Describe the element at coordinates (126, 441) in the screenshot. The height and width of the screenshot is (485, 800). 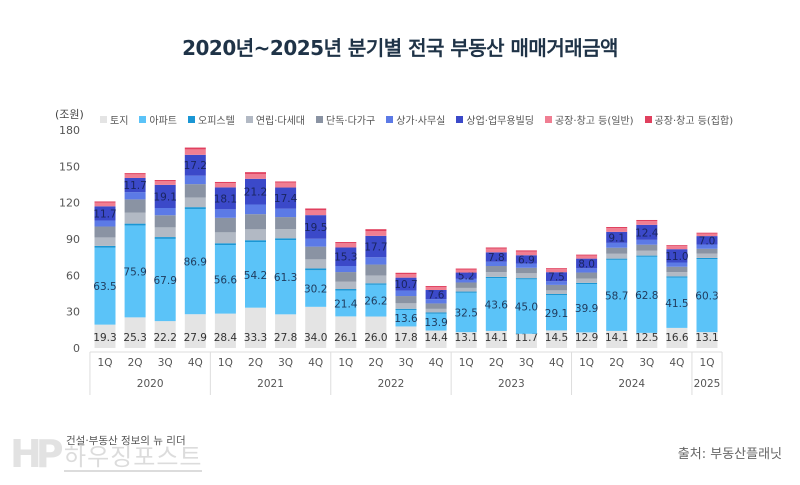
I see `logo-tagline: 건설·부동산 정보의 뉴 리더` at that location.